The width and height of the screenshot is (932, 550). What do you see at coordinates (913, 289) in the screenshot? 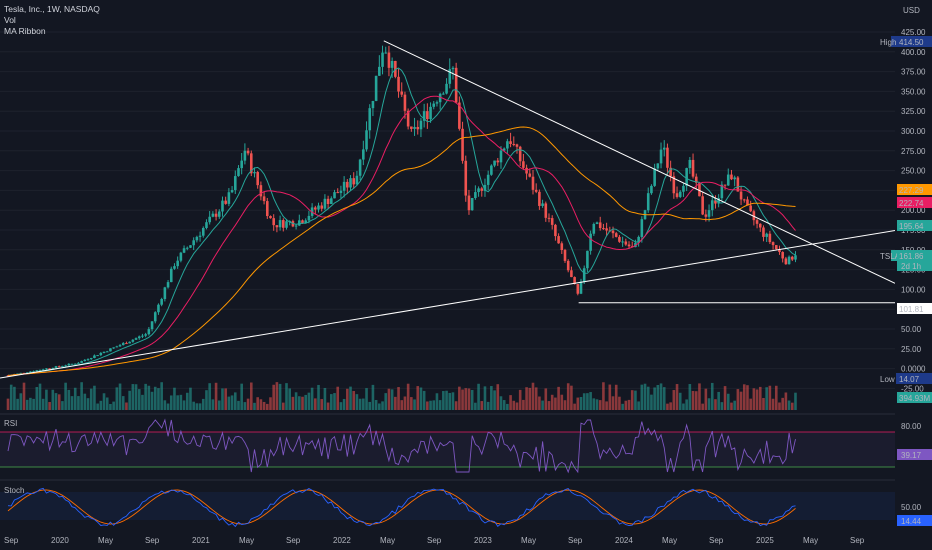
I see `price-tick-label: 100.00` at bounding box center [913, 289].